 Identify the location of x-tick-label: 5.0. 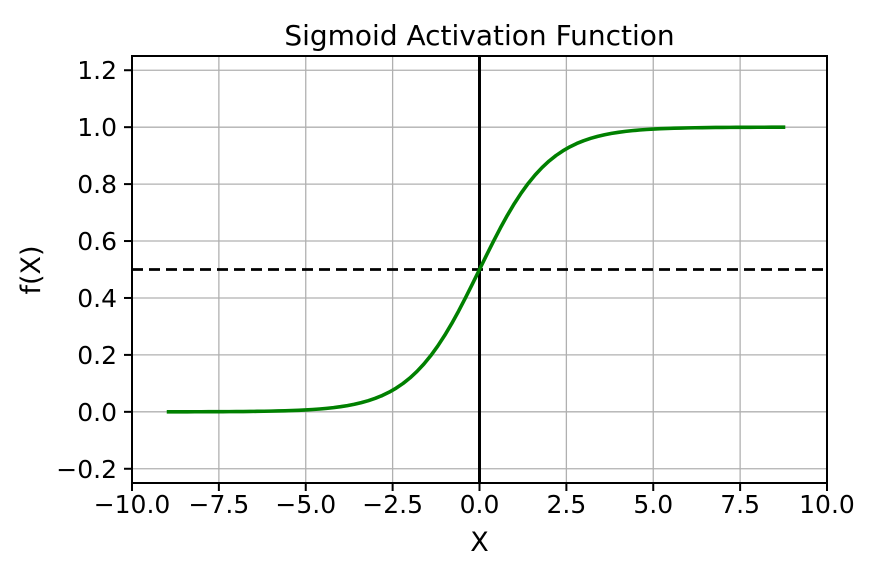
(653, 504).